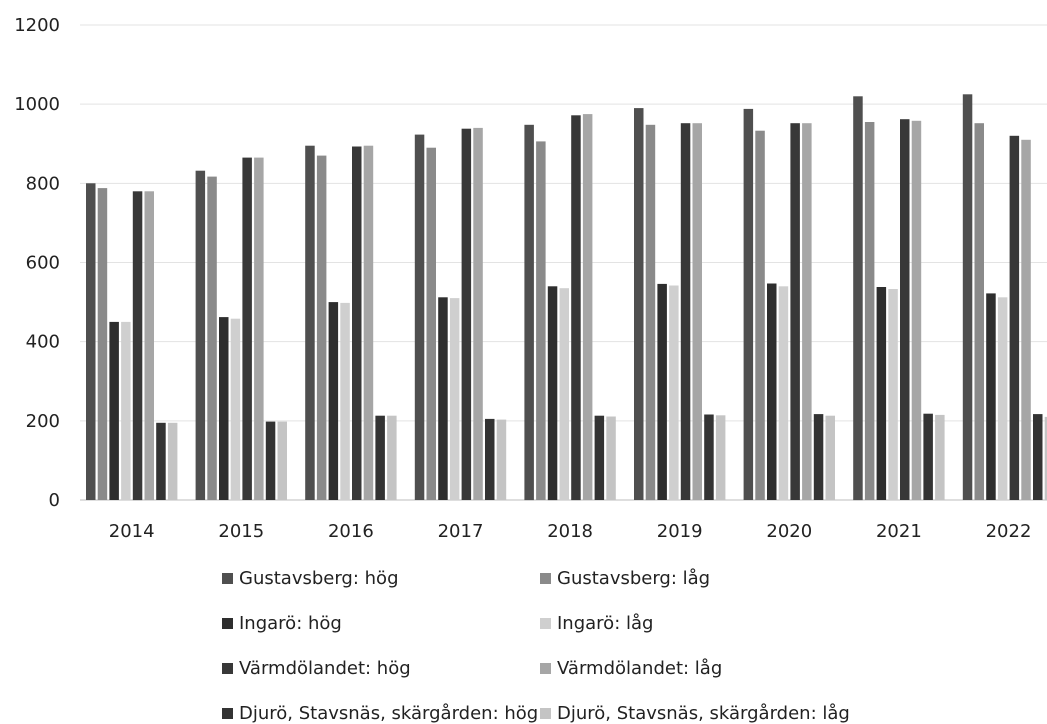 The width and height of the screenshot is (1047, 724). I want to click on x-tick-label: 2016, so click(351, 531).